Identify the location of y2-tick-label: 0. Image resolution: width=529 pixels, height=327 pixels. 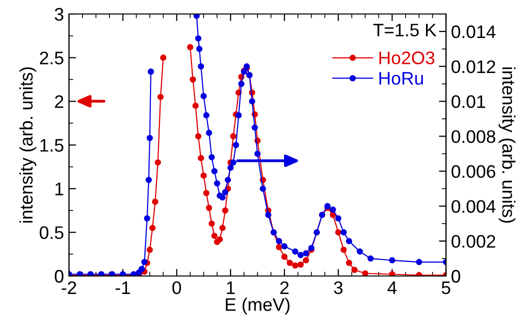
(456, 276).